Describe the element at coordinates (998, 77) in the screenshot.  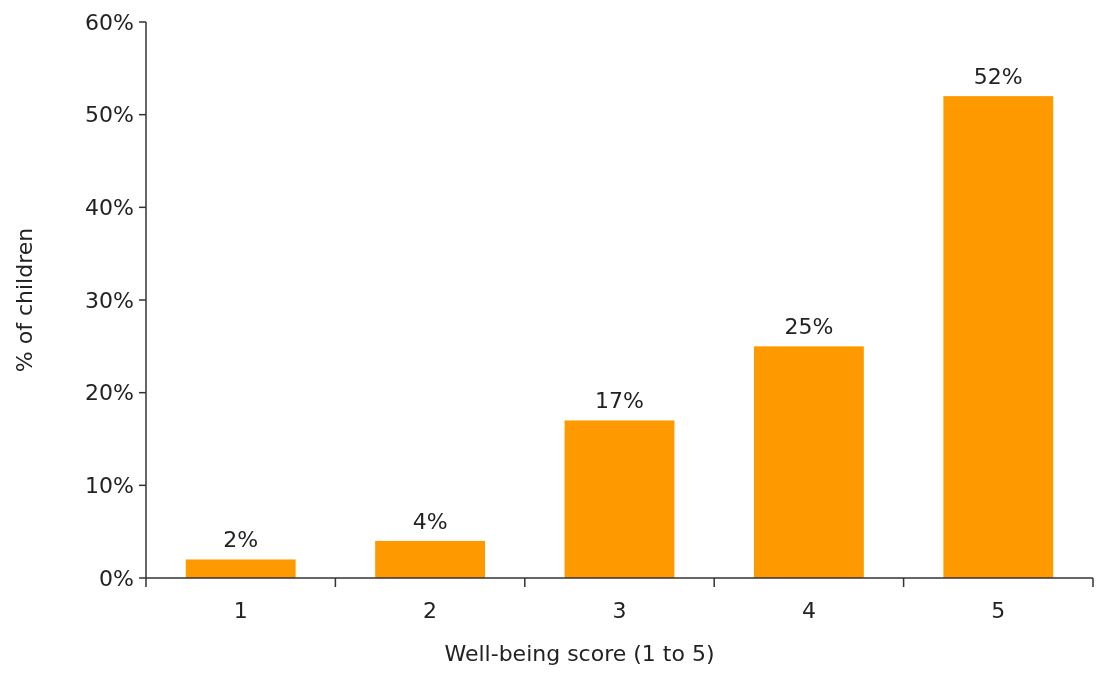
I see `data-label: 52%` at that location.